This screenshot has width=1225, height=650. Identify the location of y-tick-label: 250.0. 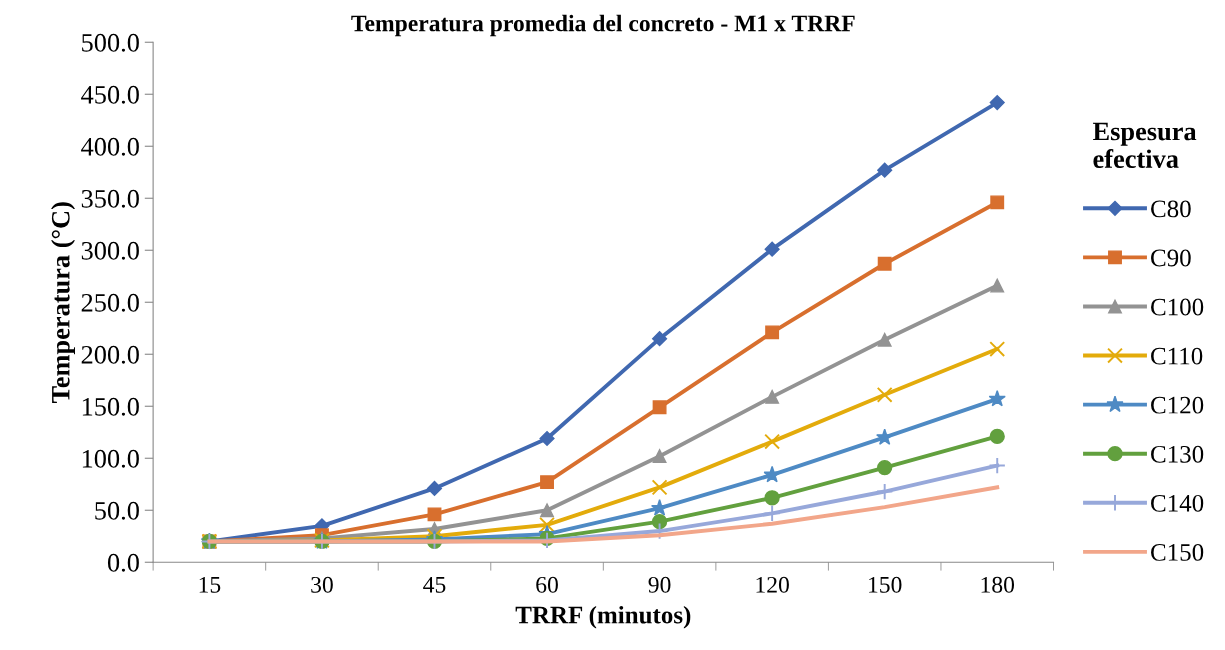
(110, 302).